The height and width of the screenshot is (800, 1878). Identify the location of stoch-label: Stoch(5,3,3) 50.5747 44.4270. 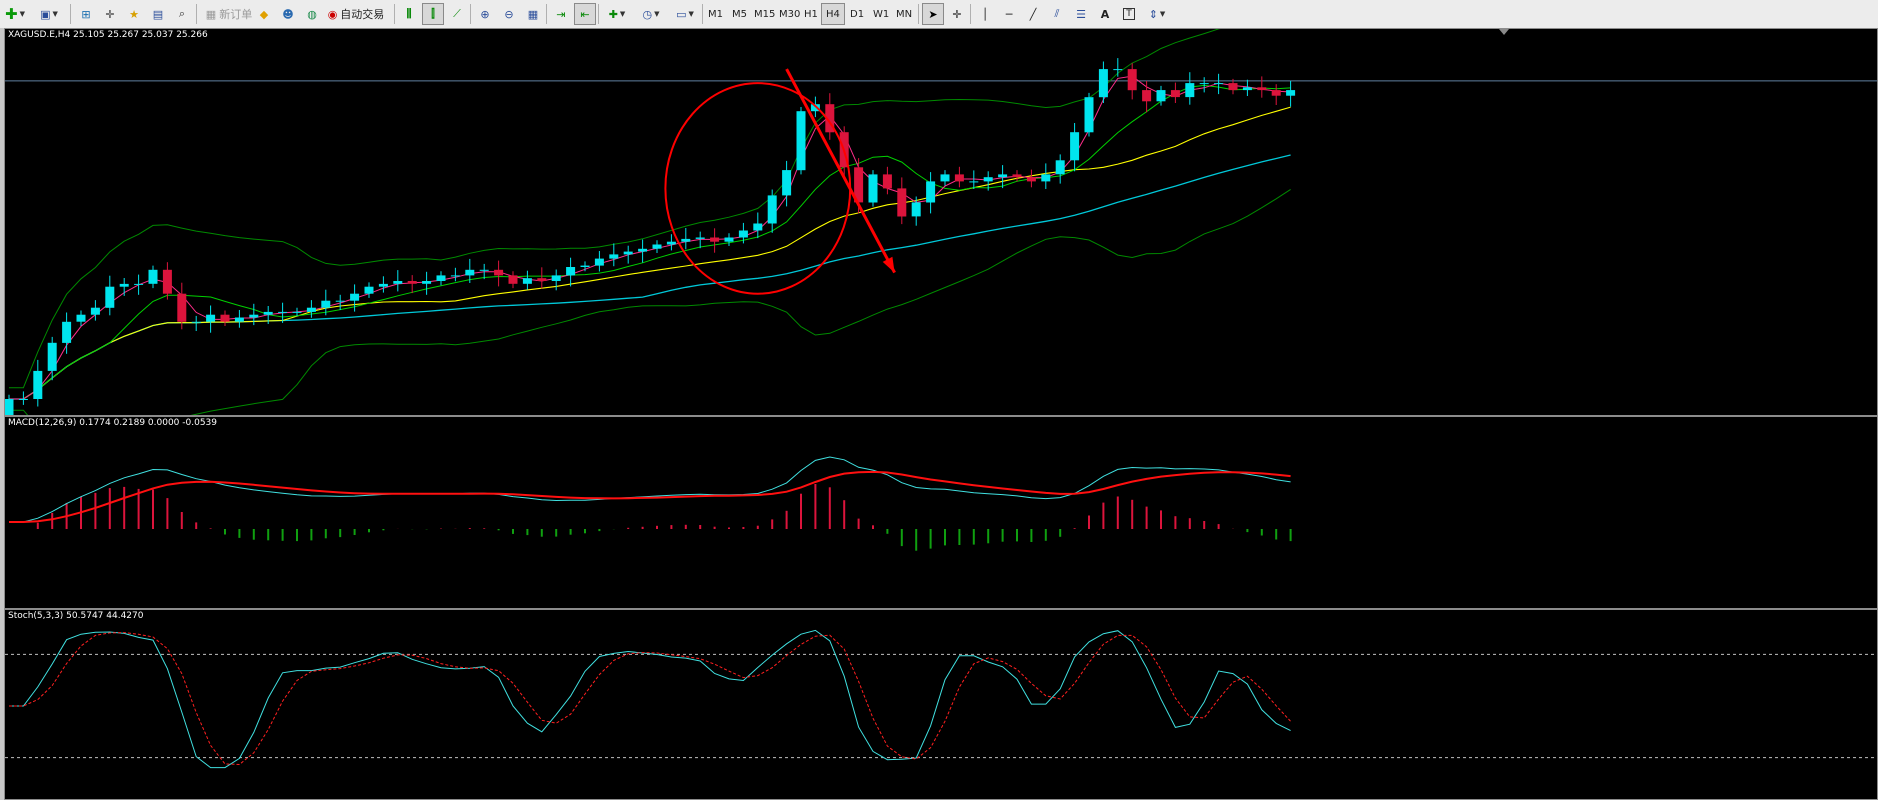
(76, 616).